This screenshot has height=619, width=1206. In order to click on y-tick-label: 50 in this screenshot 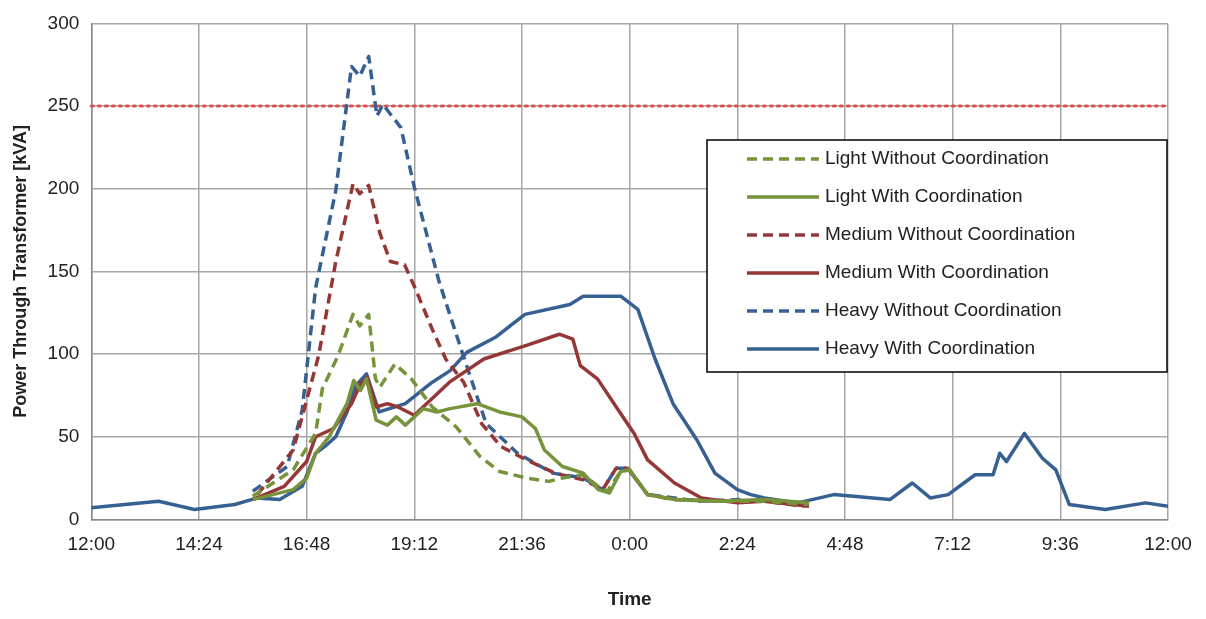, I will do `click(69, 435)`.